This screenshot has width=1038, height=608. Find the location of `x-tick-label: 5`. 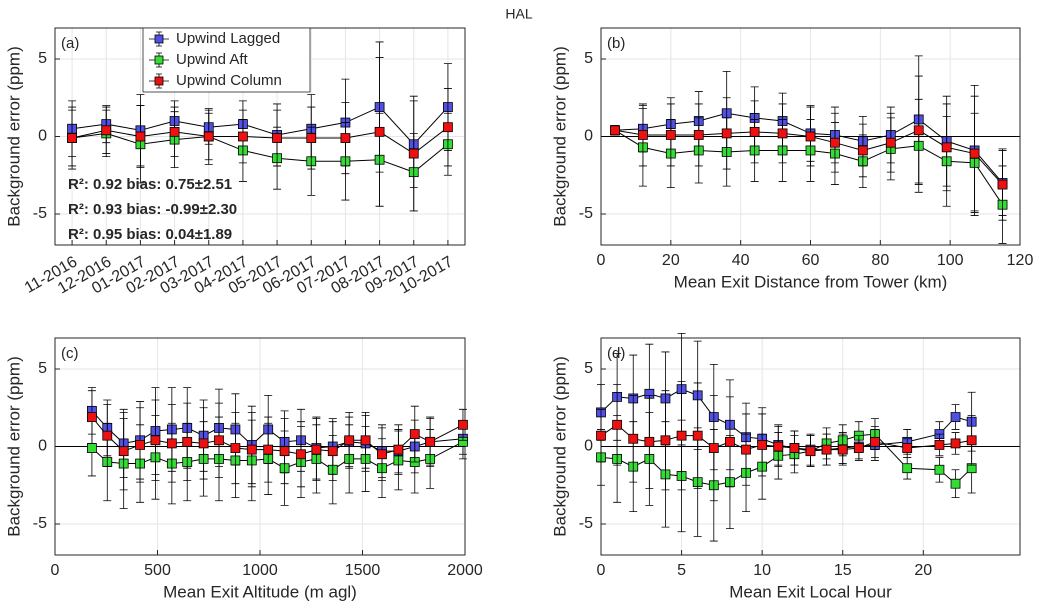

x-tick-label: 5 is located at coordinates (681, 570).